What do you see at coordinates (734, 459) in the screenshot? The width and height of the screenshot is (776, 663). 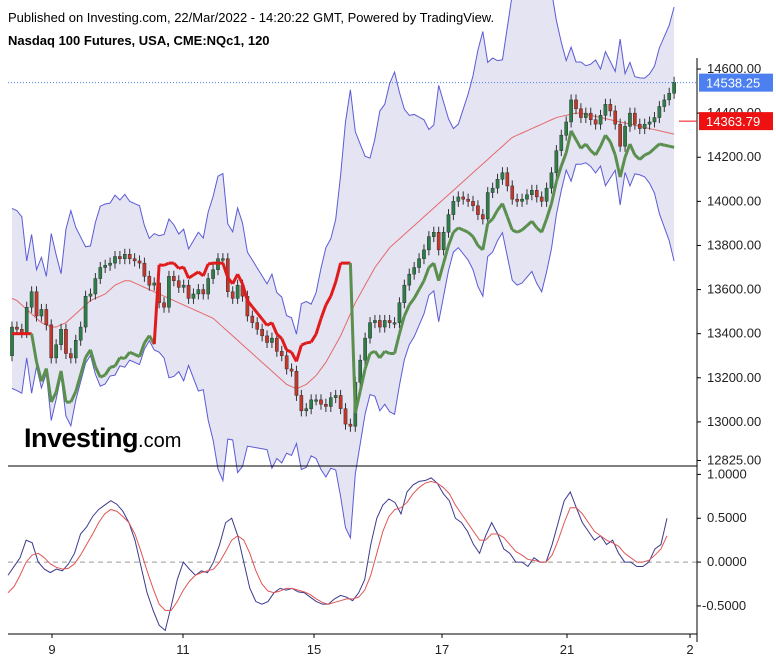 I see `y-tick-label: 12825.00` at bounding box center [734, 459].